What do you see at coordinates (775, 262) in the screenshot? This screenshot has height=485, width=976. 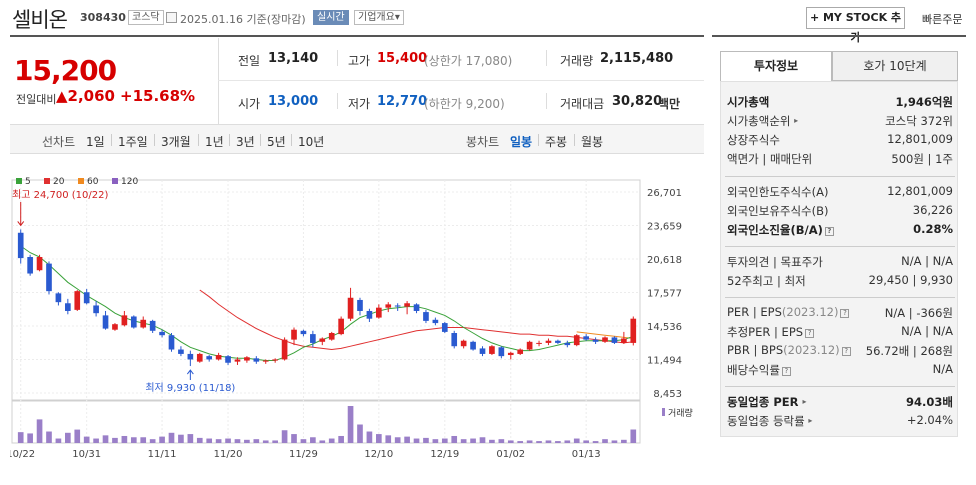 I see `opinion-target-label: 투자의견 | 목표주가` at bounding box center [775, 262].